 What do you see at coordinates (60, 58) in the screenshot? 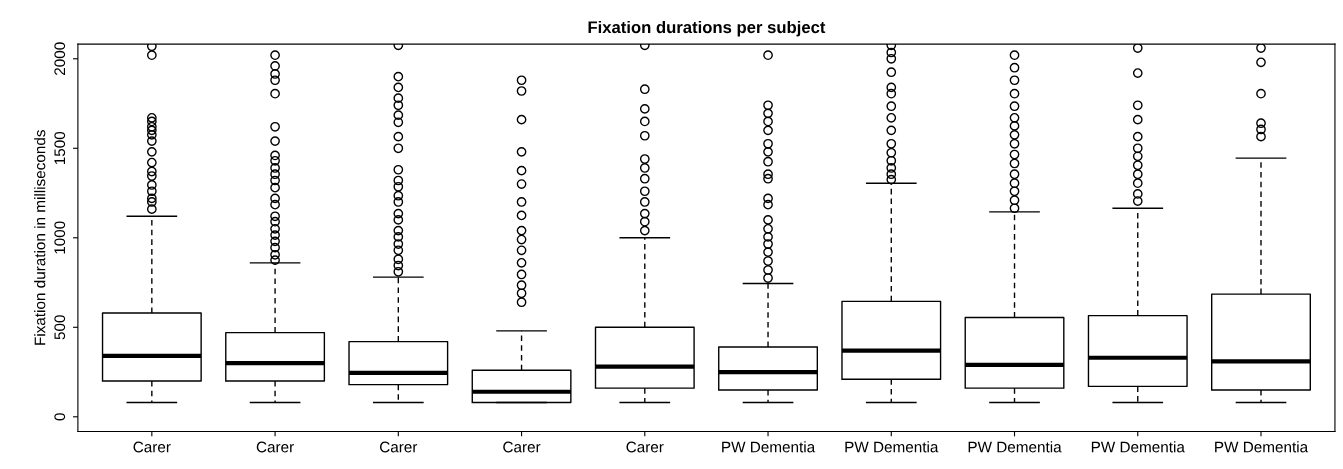
I see `y-tick-label: 2000` at bounding box center [60, 58].